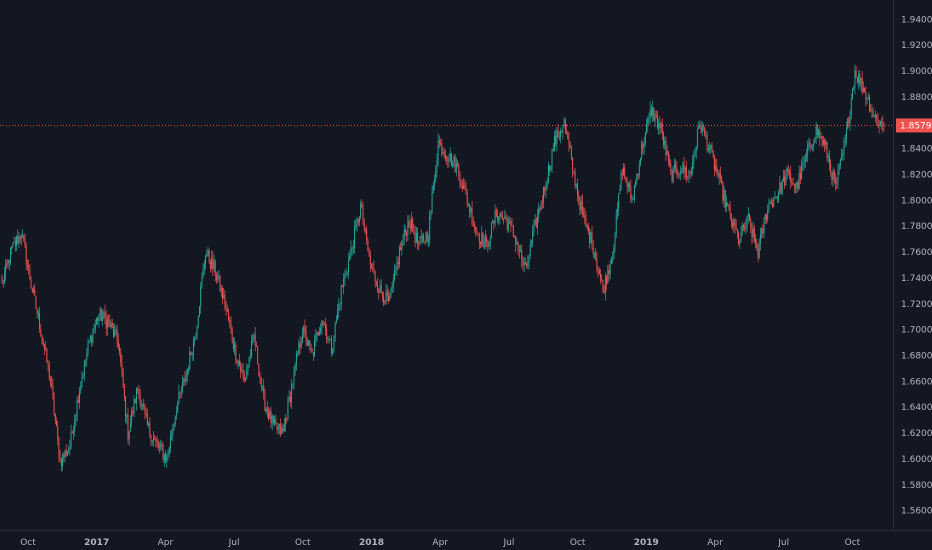 Image resolution: width=932 pixels, height=550 pixels. Describe the element at coordinates (914, 125) in the screenshot. I see `last-price-tag-background` at that location.